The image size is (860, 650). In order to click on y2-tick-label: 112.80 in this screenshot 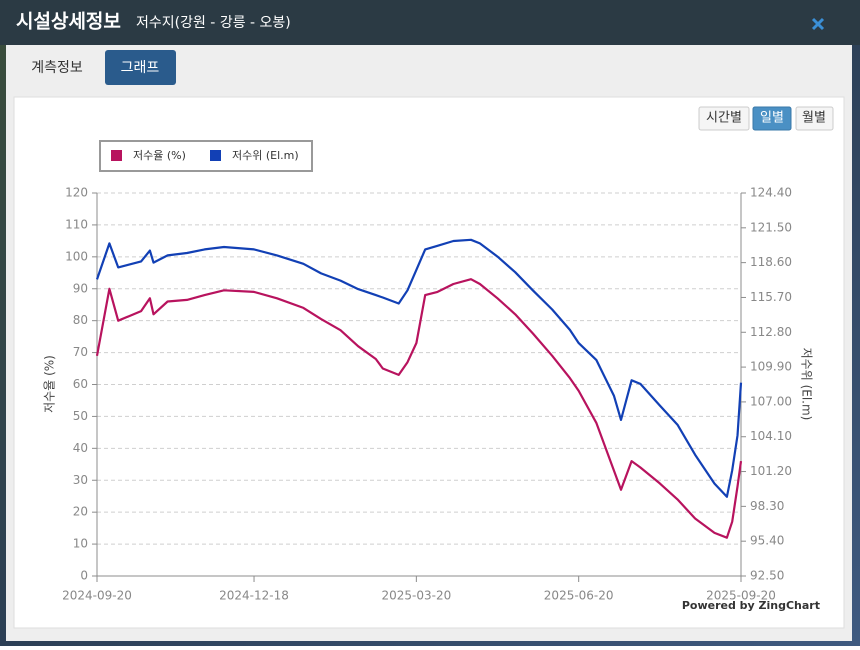, I will do `click(771, 332)`.